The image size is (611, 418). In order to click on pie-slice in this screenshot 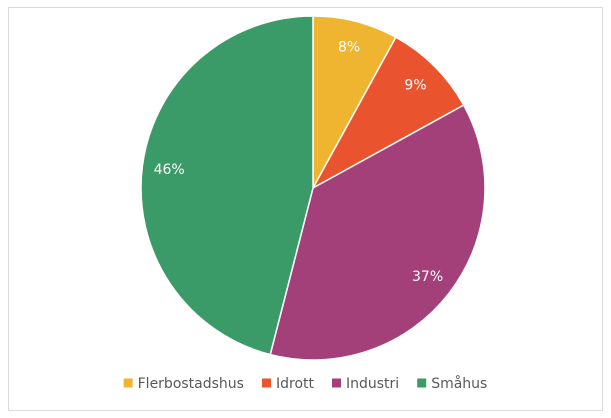, I will do `click(388, 113)`.